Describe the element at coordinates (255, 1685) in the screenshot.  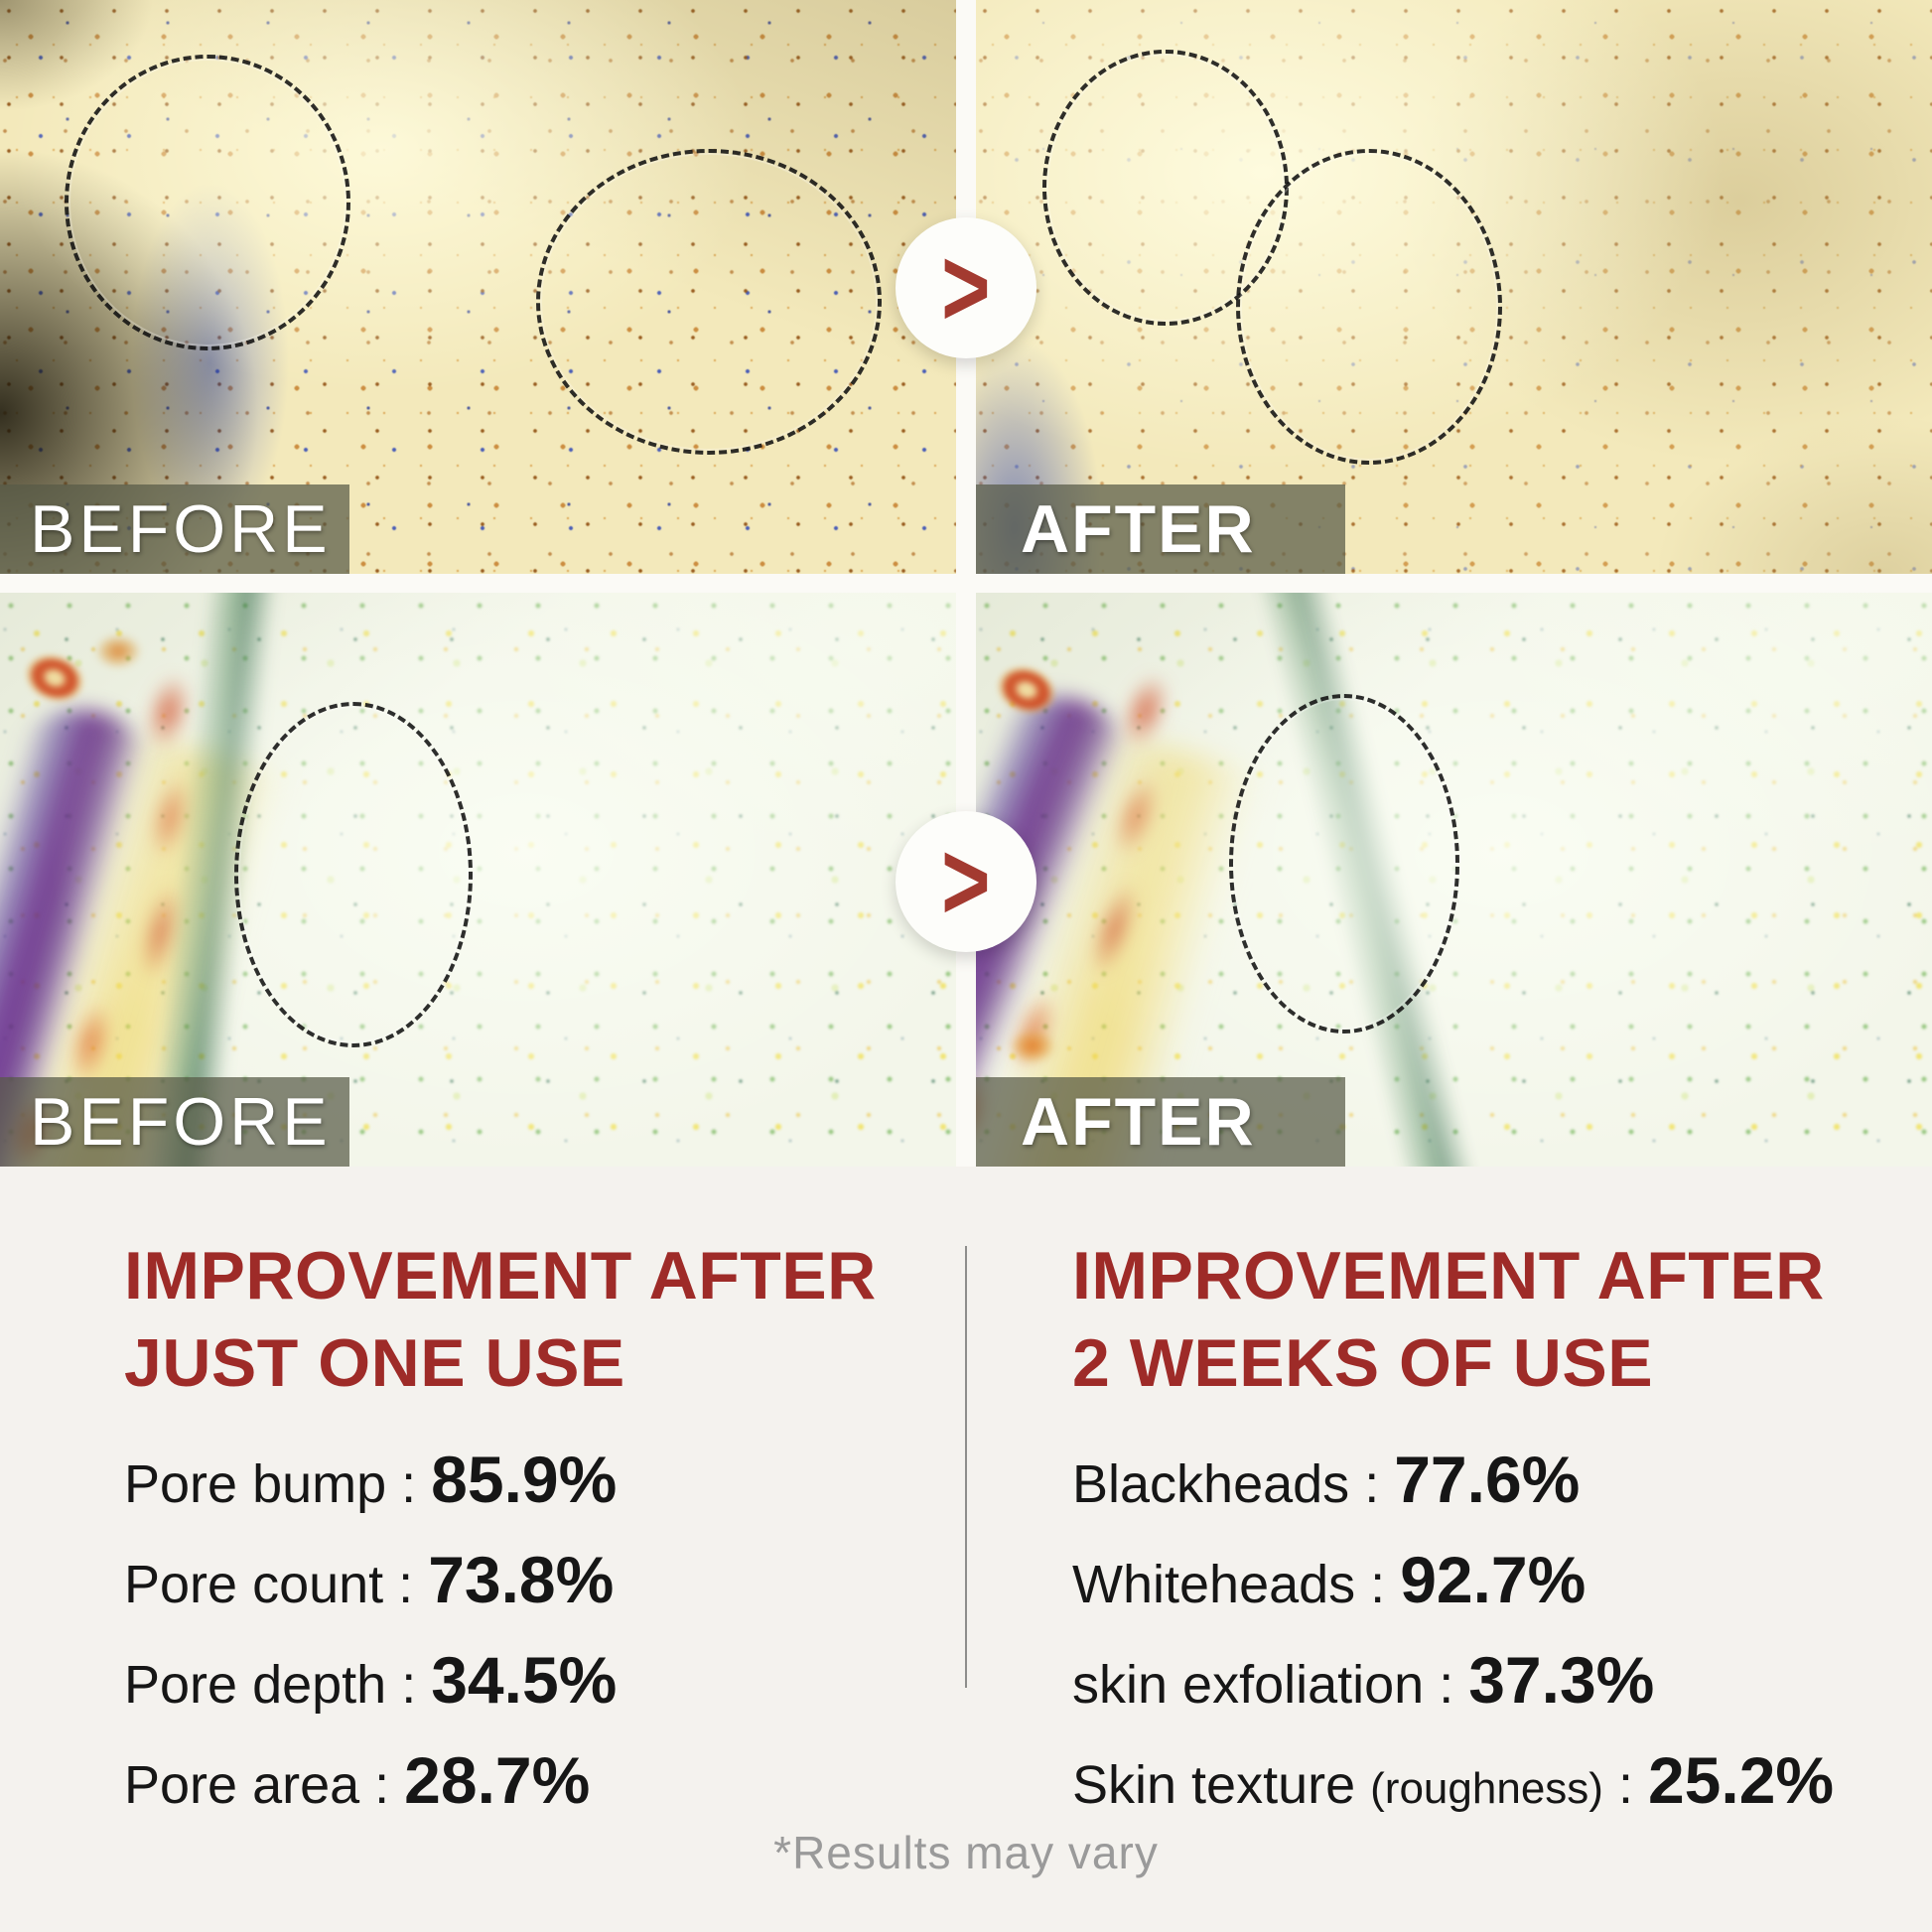
I see `stat-label: Pore depth` at that location.